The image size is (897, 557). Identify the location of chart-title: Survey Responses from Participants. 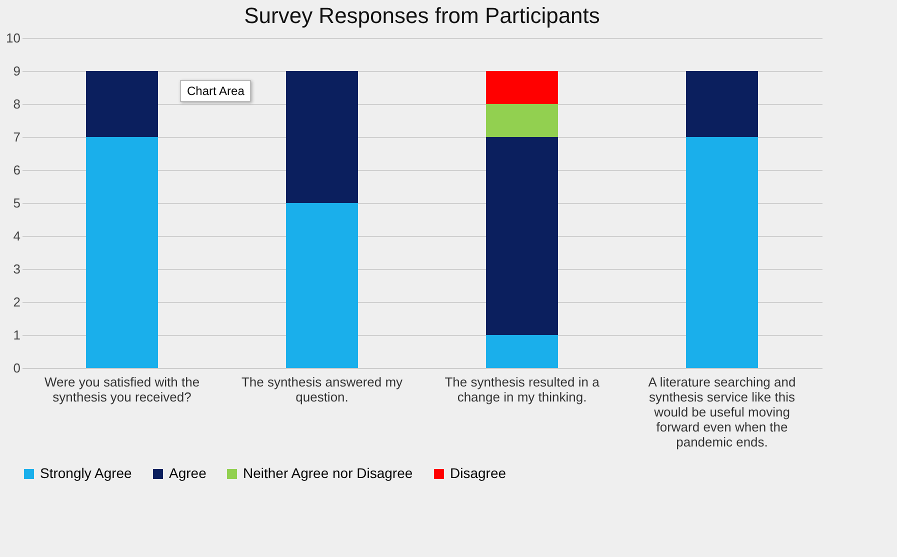
(422, 15).